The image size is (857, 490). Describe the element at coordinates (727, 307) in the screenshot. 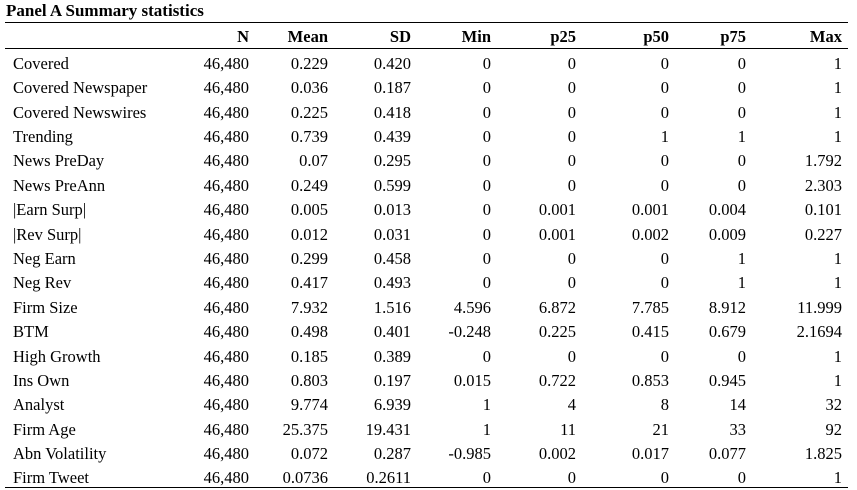

I see `cell-p75: 8.912` at that location.